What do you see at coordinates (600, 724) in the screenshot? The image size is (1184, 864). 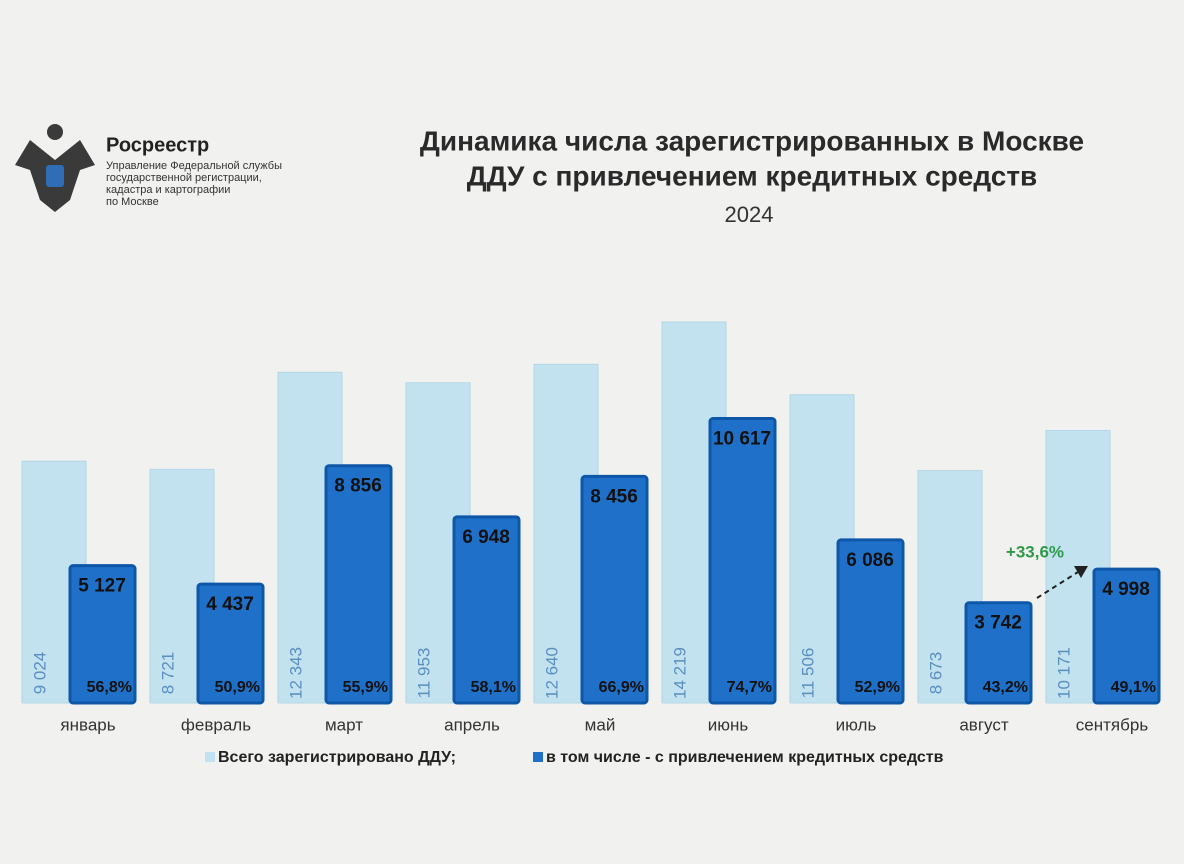 I see `x-tick-label: май` at bounding box center [600, 724].